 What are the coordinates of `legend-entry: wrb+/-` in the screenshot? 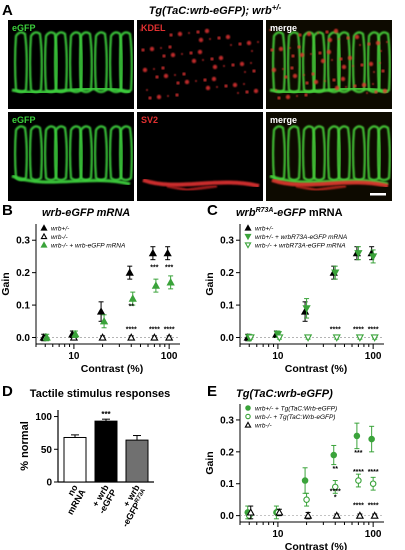 It's located at (60, 229).